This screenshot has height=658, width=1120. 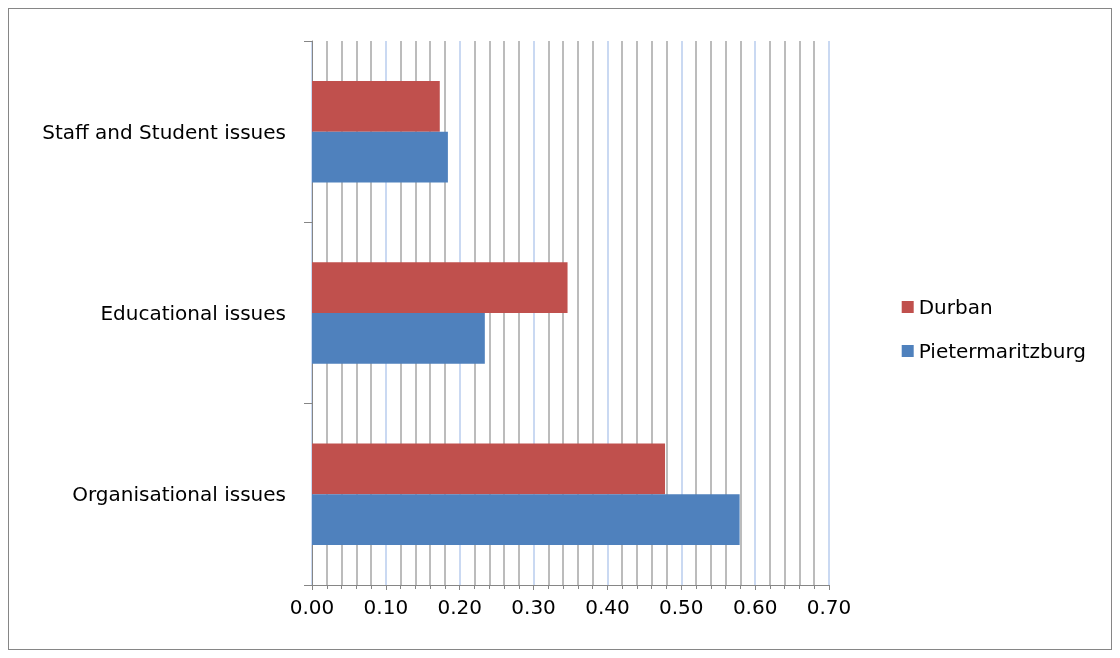 What do you see at coordinates (955, 307) in the screenshot?
I see `legend-label: Durban` at bounding box center [955, 307].